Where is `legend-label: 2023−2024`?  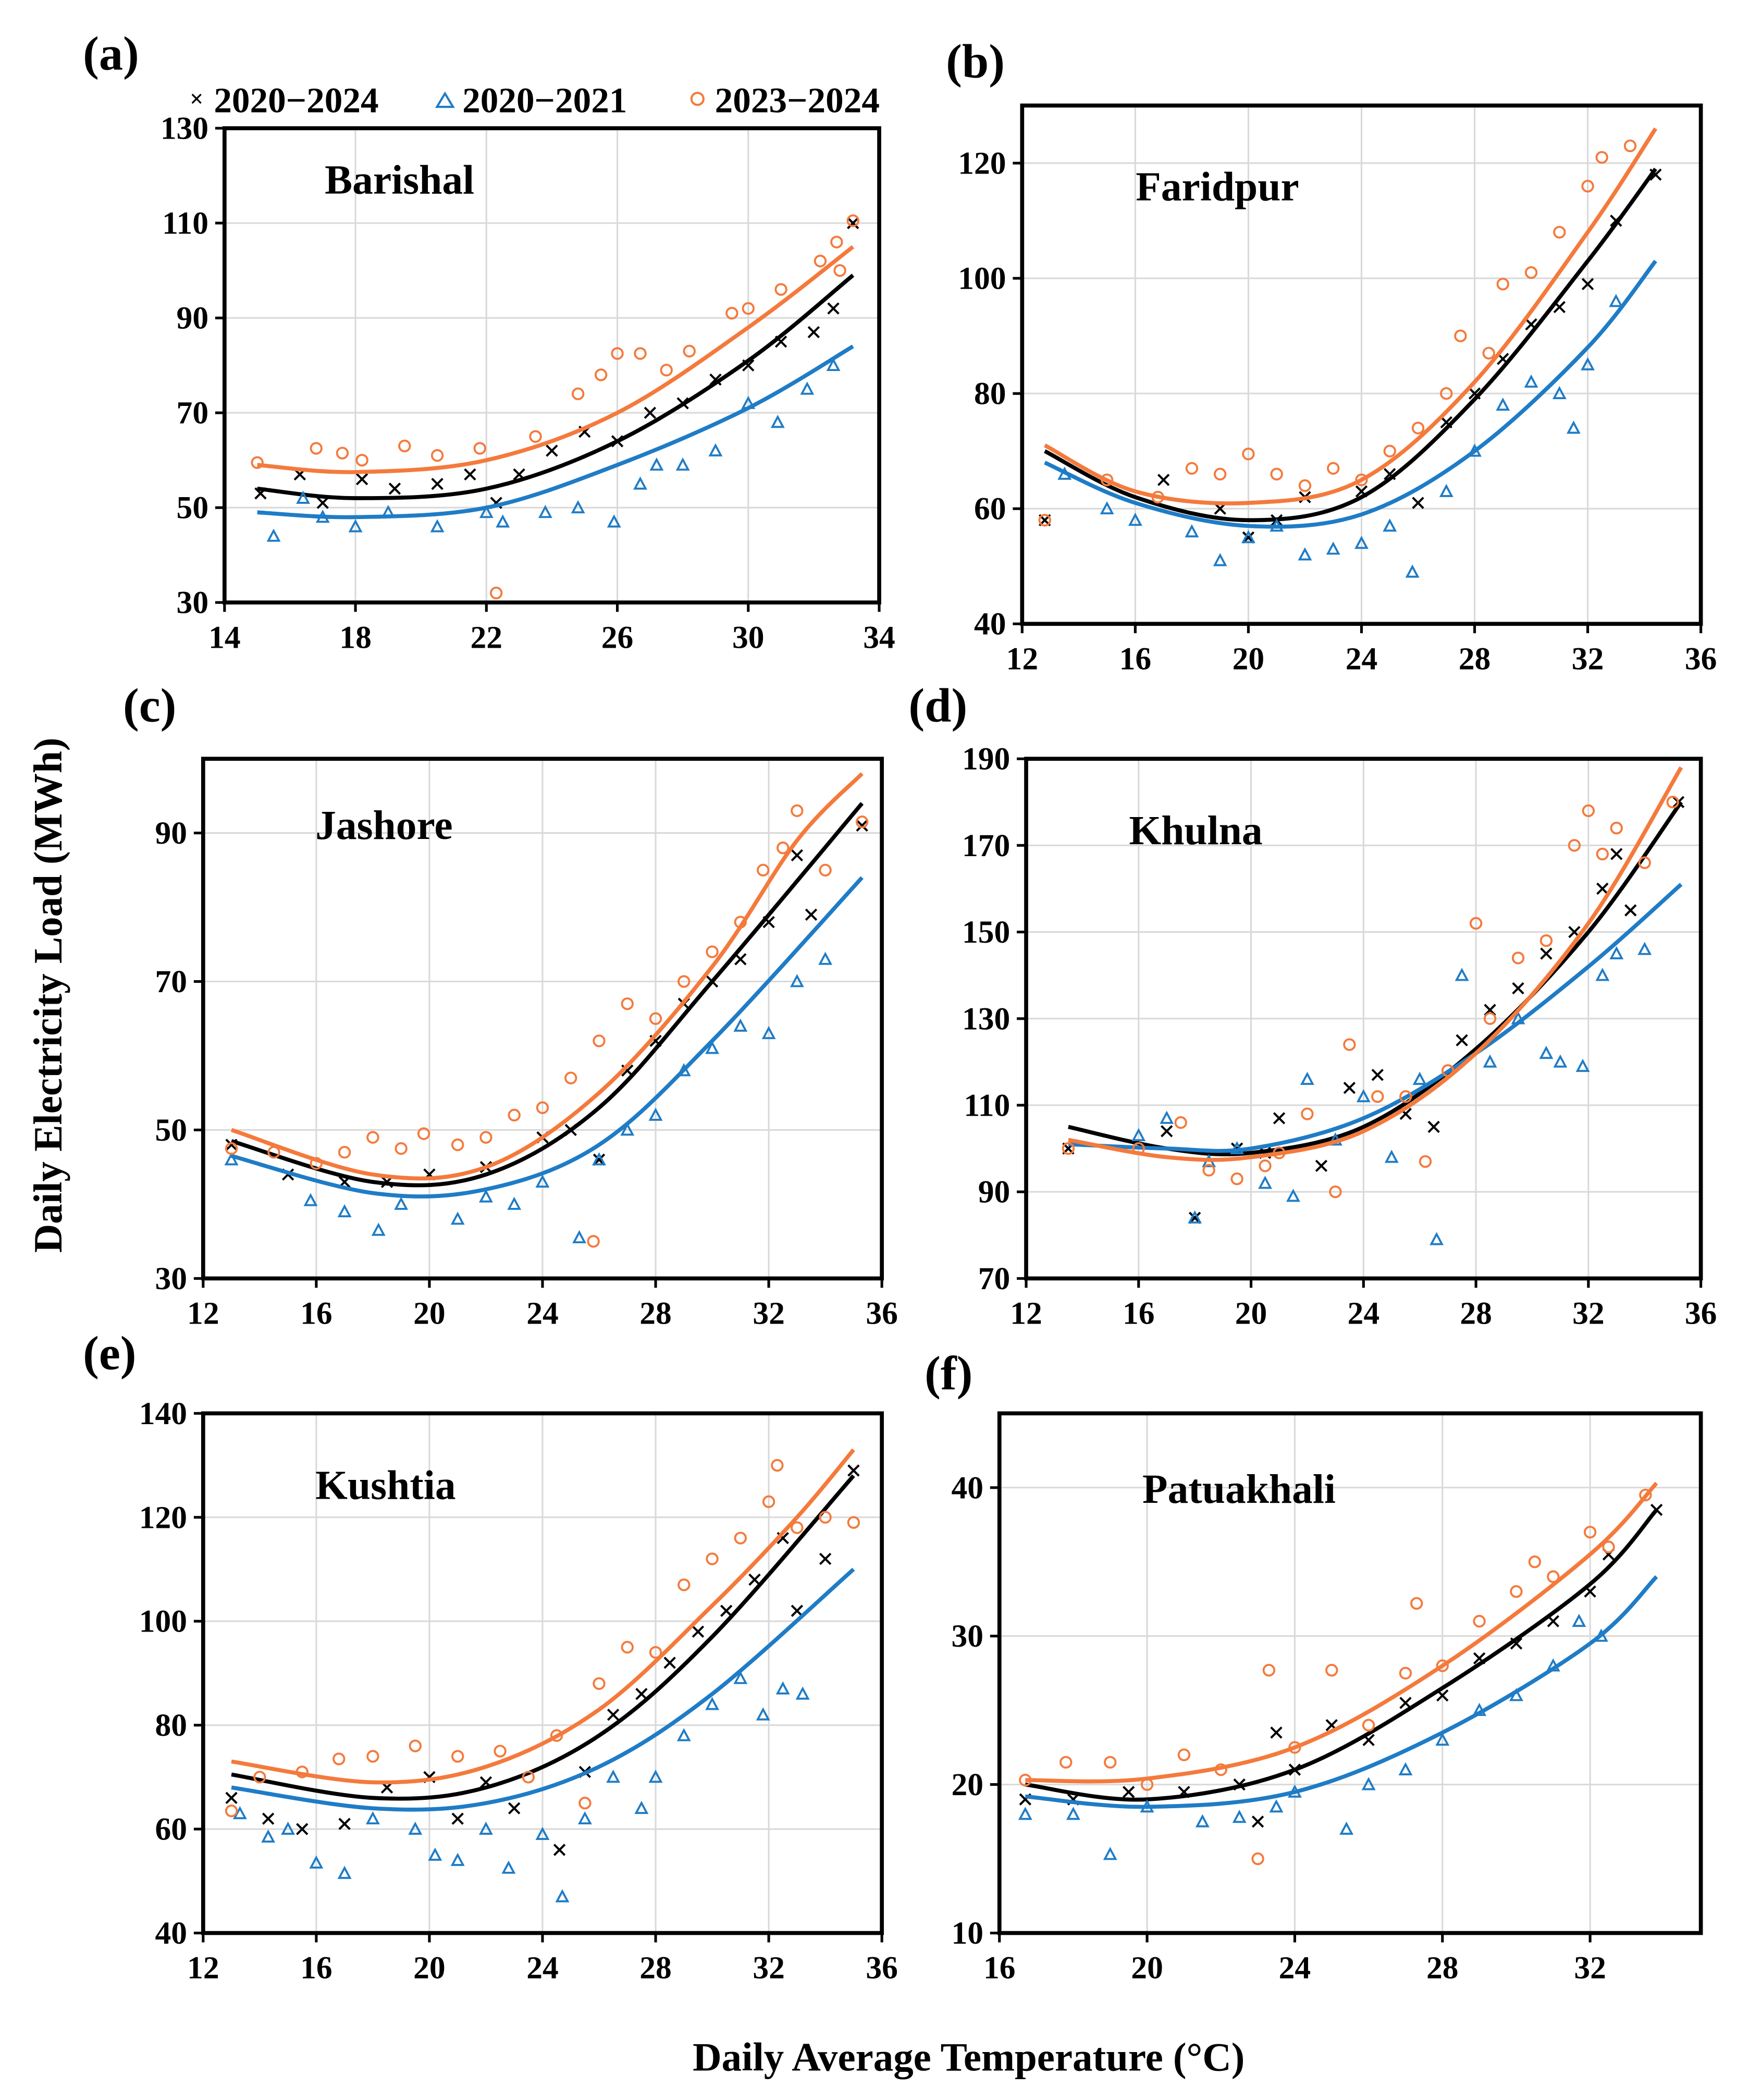
legend-label: 2023−2024 is located at coordinates (798, 100).